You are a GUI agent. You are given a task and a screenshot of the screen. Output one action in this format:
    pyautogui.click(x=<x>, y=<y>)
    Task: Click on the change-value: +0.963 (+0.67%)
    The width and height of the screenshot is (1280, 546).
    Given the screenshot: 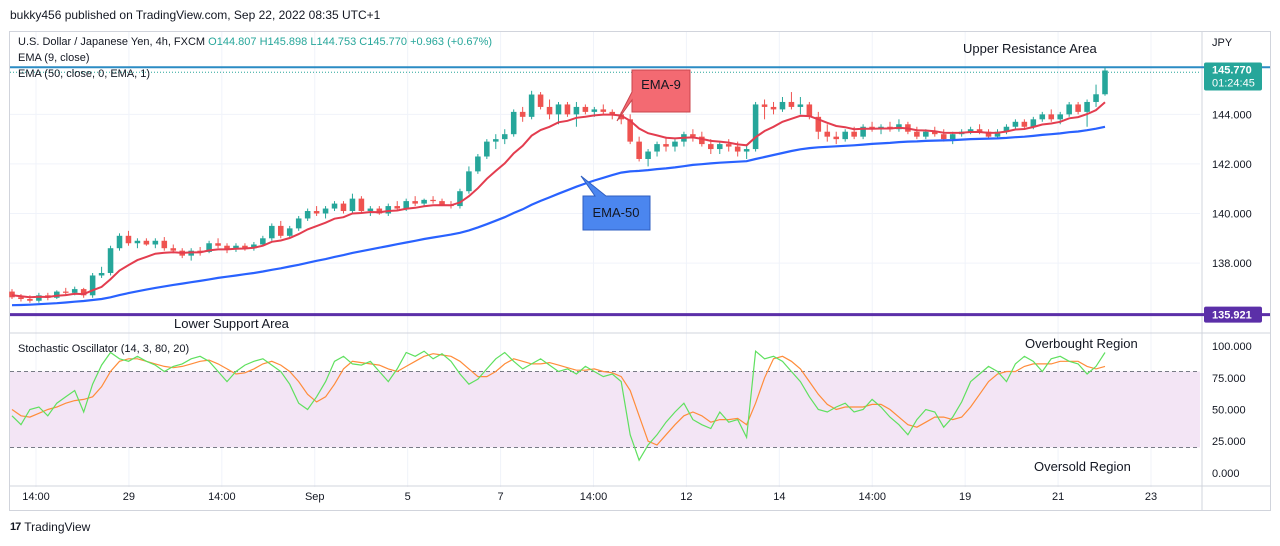 What is the action you would take?
    pyautogui.click(x=451, y=42)
    